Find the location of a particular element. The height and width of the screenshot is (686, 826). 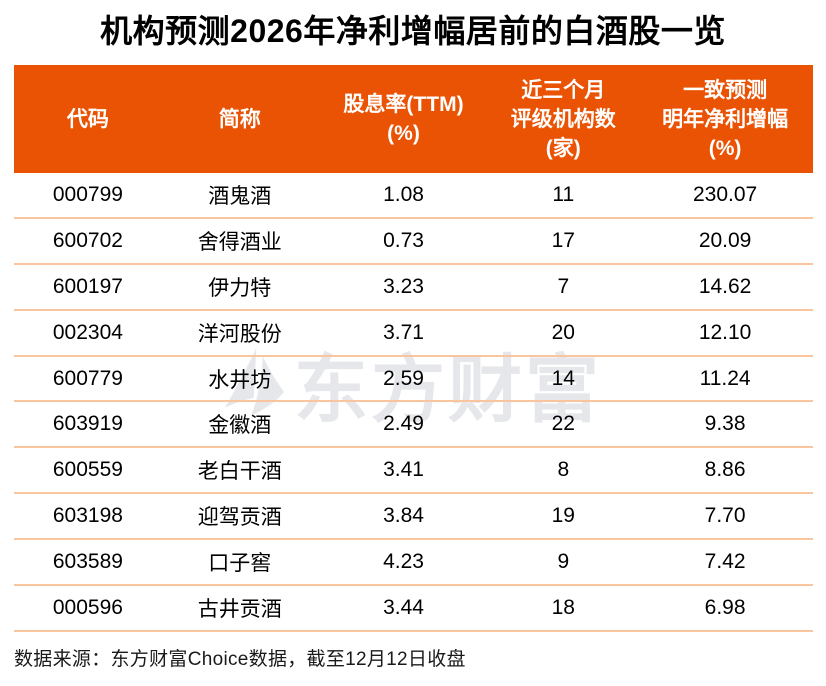

column-header-name: 简称 is located at coordinates (239, 119).